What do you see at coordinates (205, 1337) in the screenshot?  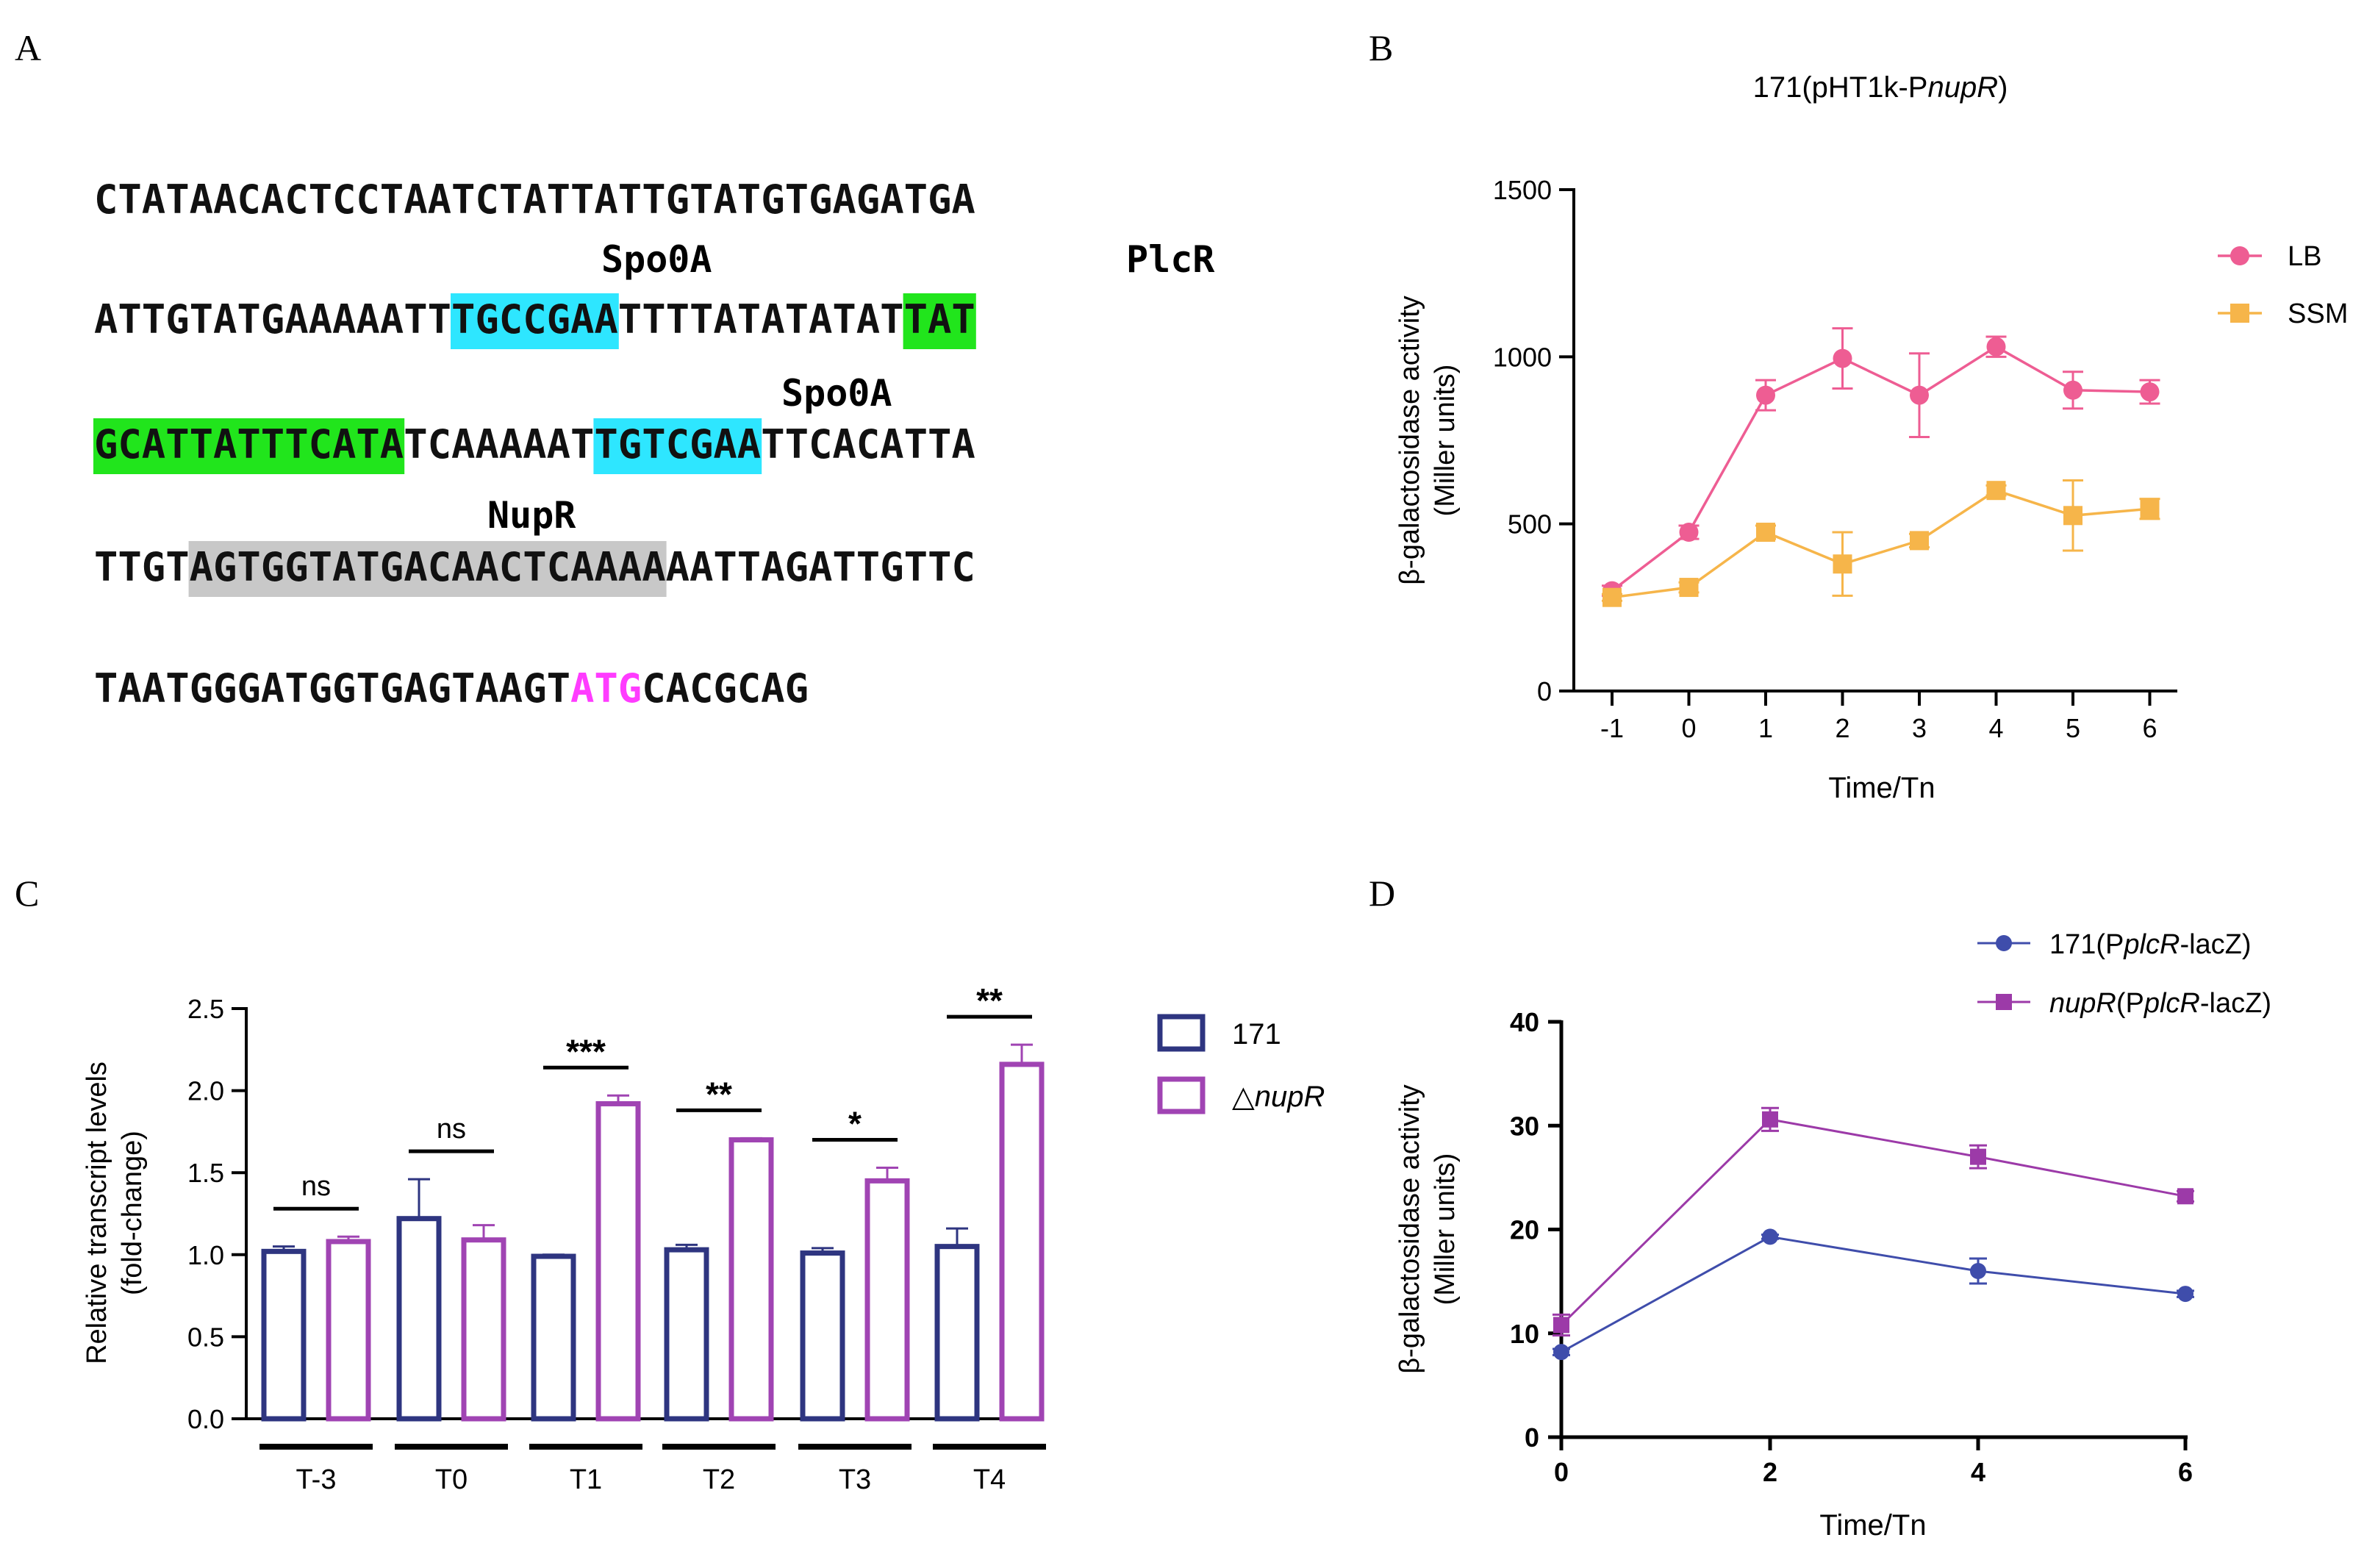 I see `y-tick-label: 0.5` at bounding box center [205, 1337].